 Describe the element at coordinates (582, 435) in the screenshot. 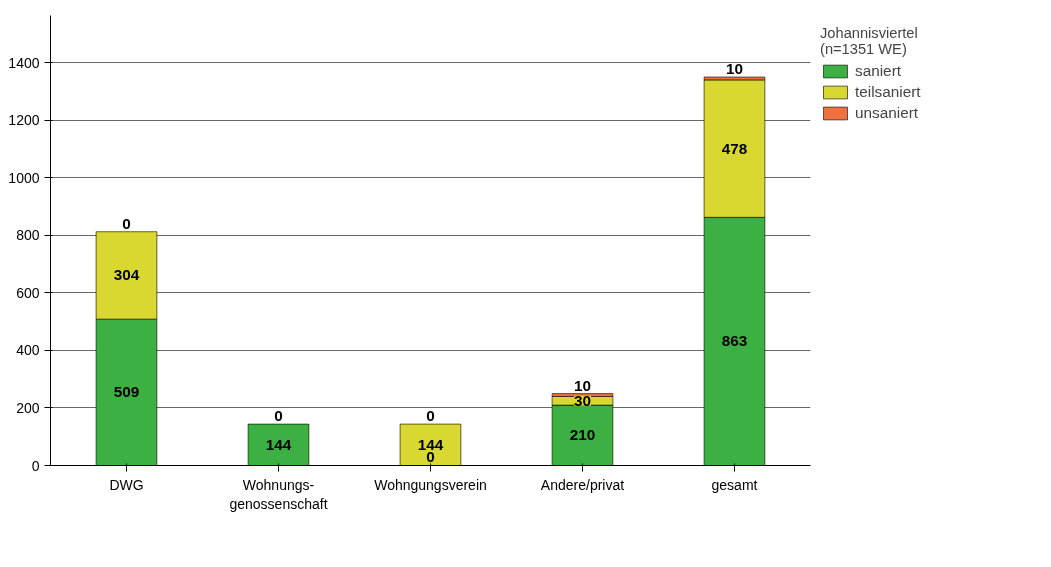

I see `data-label: 210` at that location.